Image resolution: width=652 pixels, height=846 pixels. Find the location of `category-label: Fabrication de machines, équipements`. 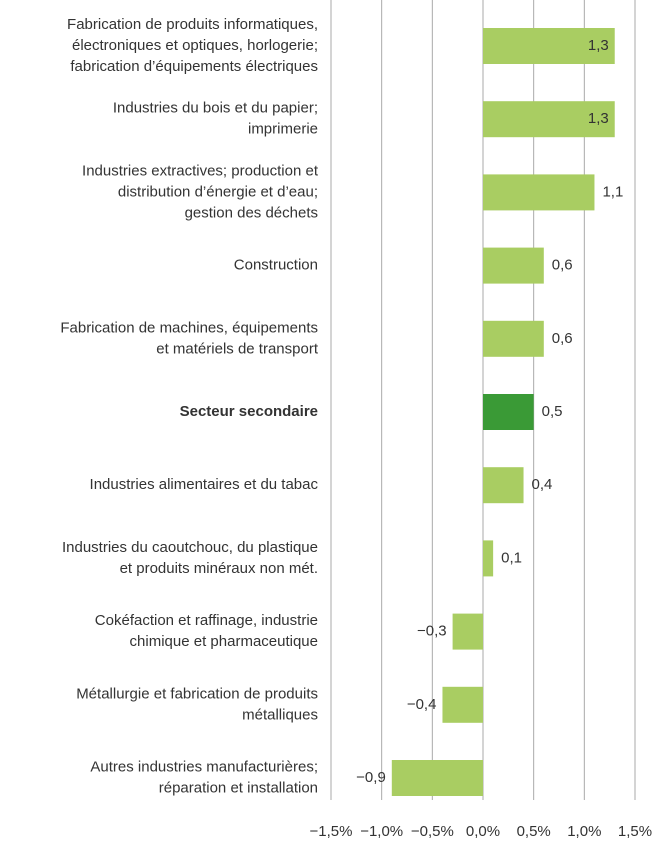

category-label: Fabrication de machines, équipements is located at coordinates (189, 327).